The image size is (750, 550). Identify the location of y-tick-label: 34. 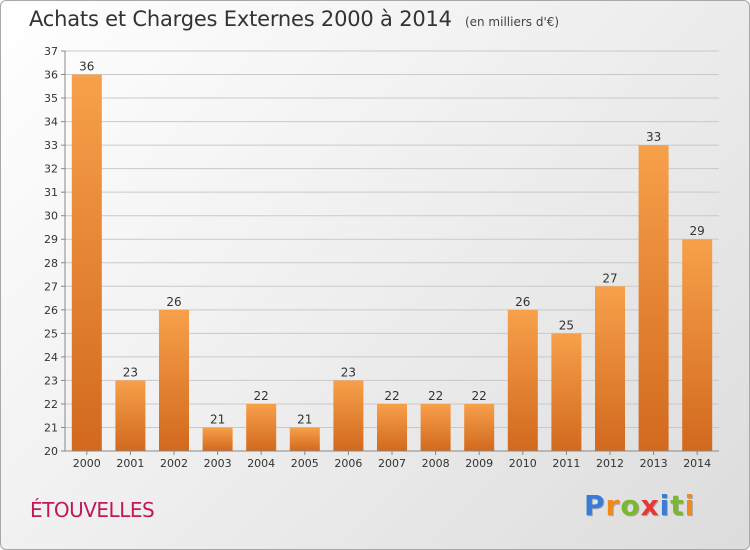
(51, 122).